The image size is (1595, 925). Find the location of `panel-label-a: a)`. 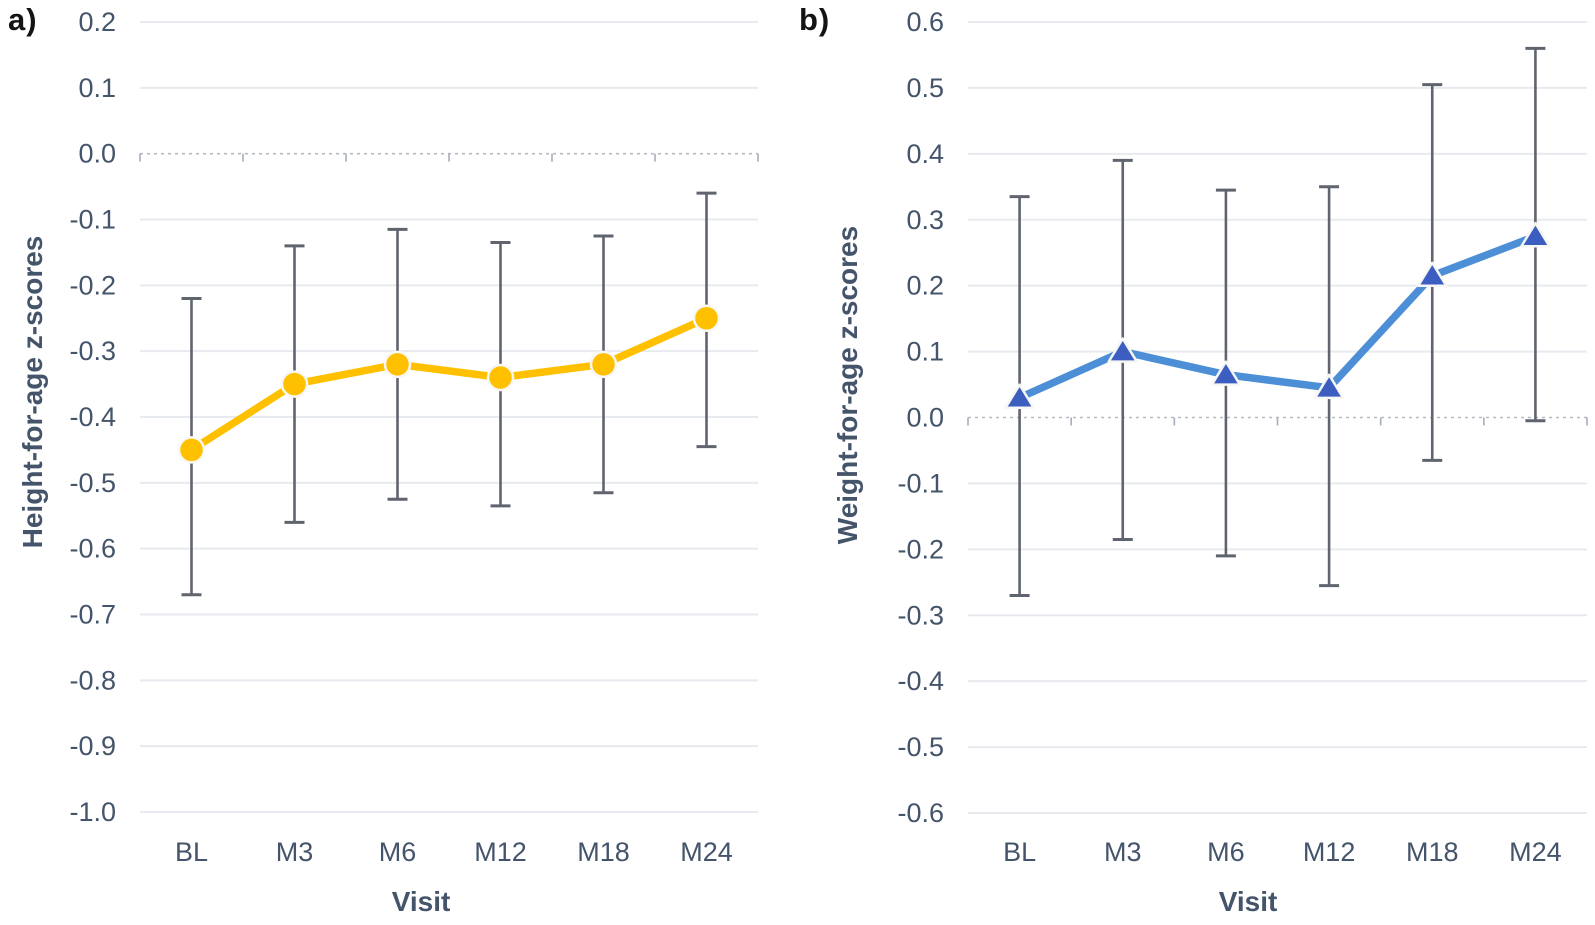

panel-label-a: a) is located at coordinates (23, 19).